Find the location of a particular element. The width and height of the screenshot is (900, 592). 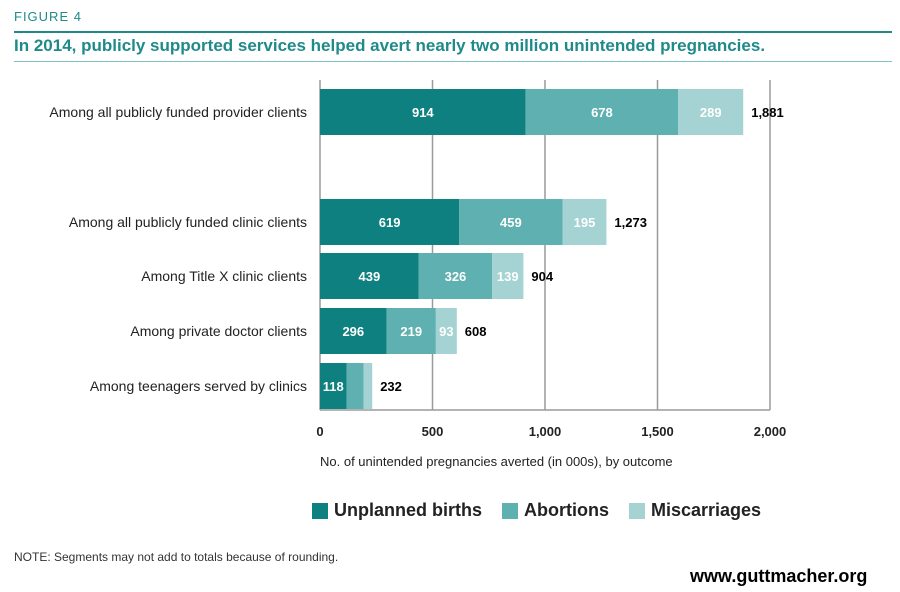

legend-swatch-unplanned-births is located at coordinates (320, 510).